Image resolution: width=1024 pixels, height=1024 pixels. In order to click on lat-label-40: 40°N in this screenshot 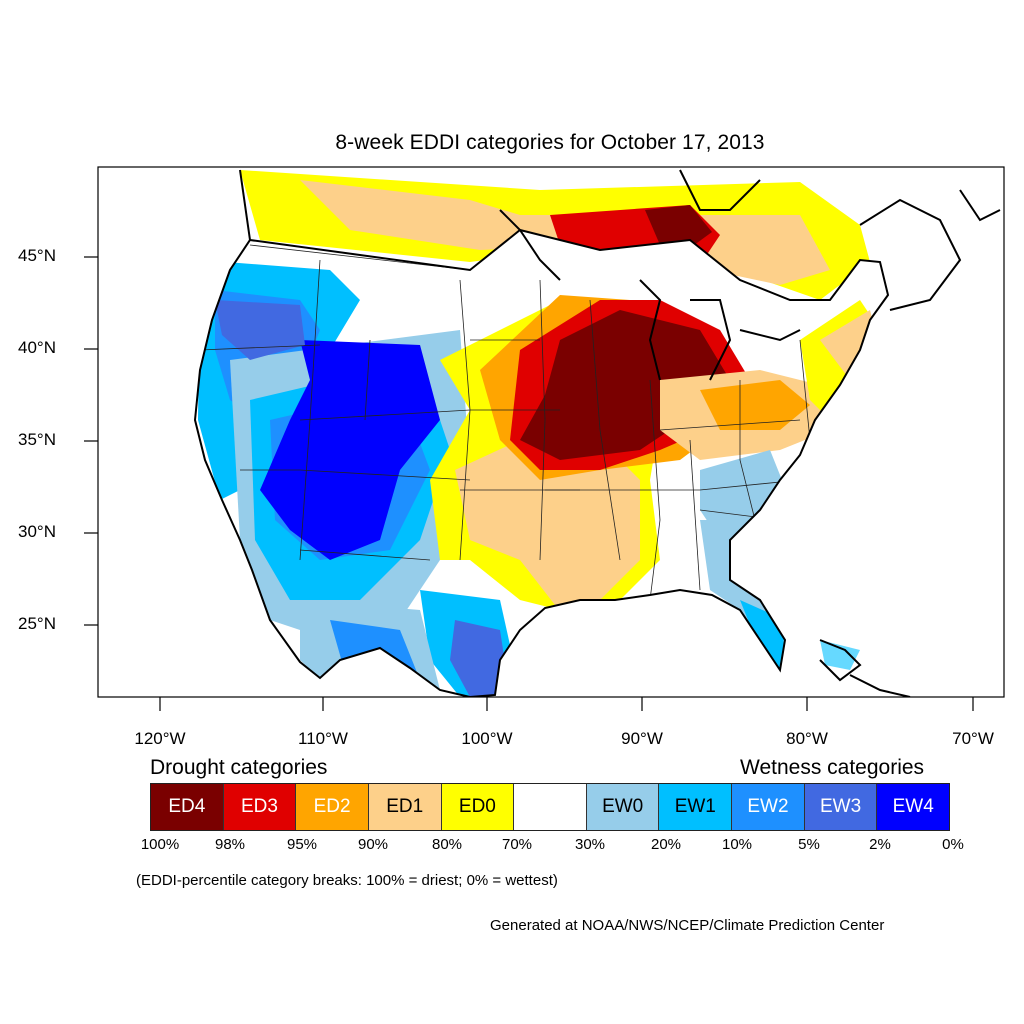, I will do `click(37, 347)`.